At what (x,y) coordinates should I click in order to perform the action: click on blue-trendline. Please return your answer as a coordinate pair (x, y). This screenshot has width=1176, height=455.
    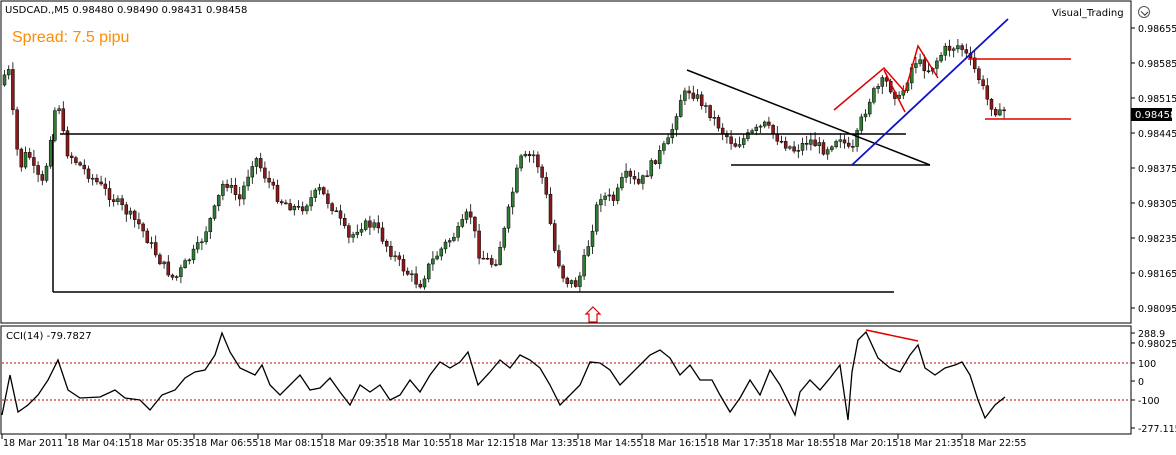
    Looking at the image, I should click on (930, 92).